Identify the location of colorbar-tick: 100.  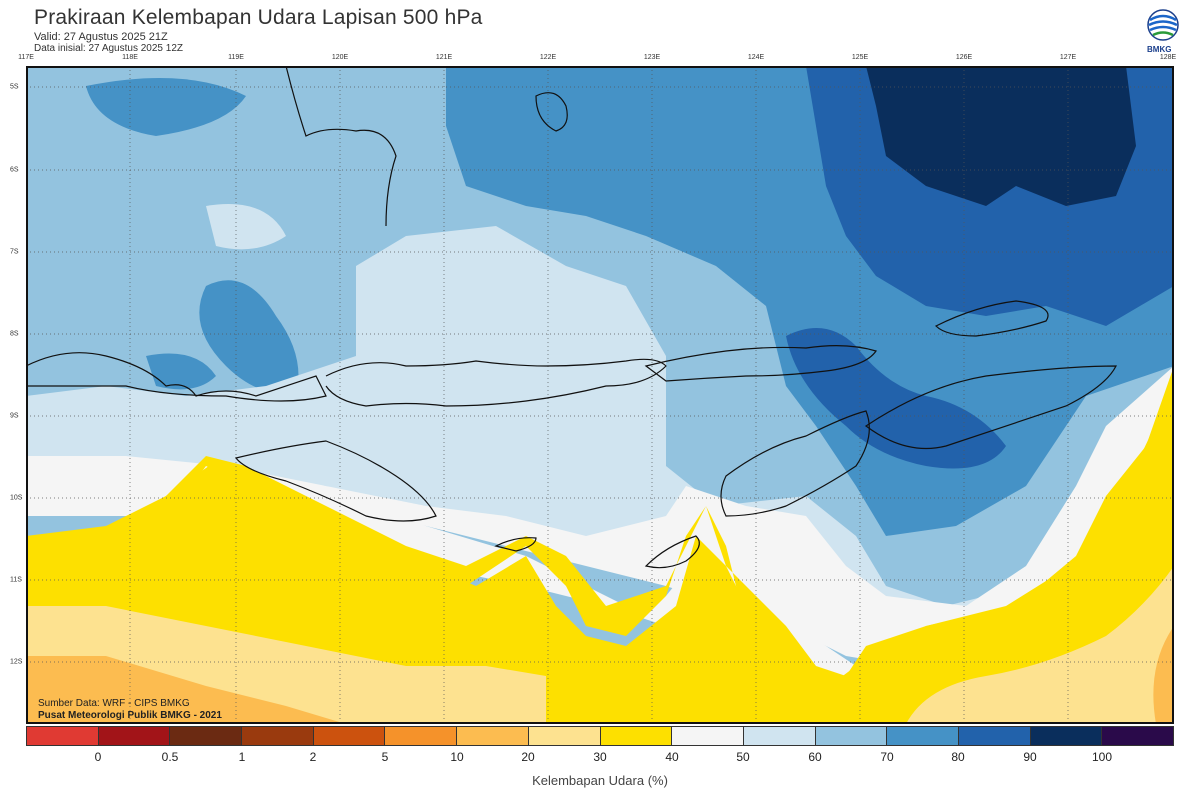
(1102, 757).